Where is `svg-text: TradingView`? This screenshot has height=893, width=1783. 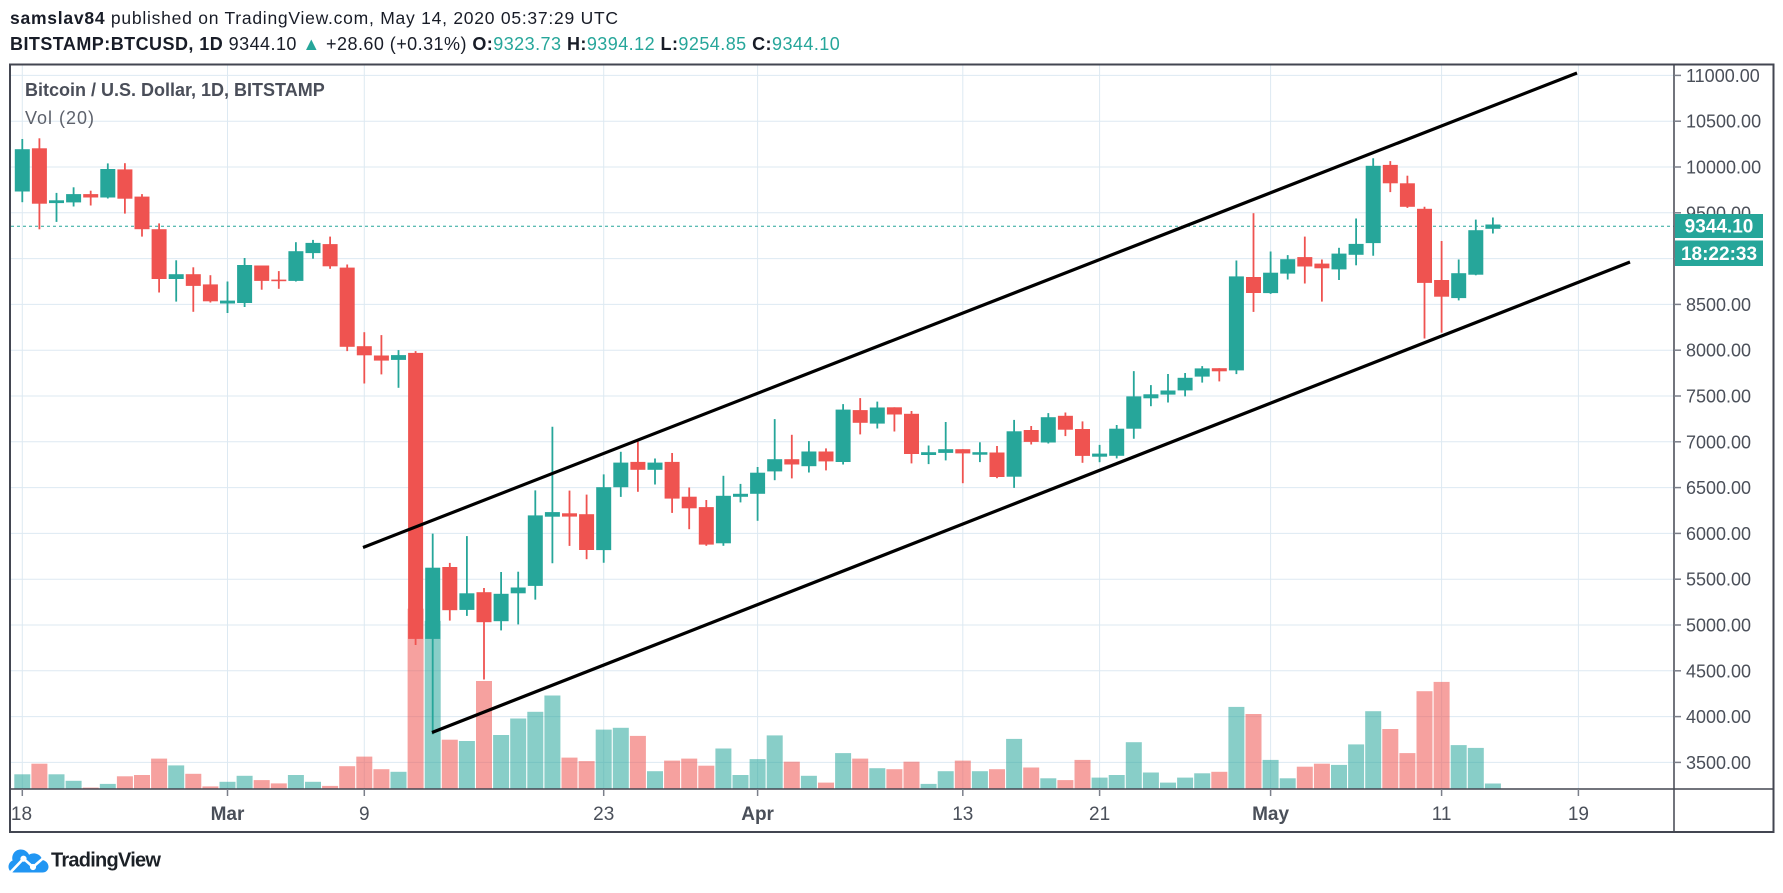
svg-text: TradingView is located at coordinates (106, 861).